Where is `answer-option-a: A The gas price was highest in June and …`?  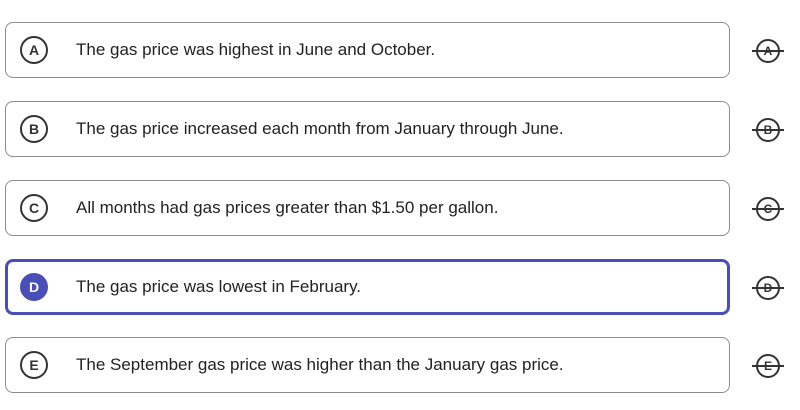
answer-option-a: A The gas price was highest in June and … is located at coordinates (367, 50).